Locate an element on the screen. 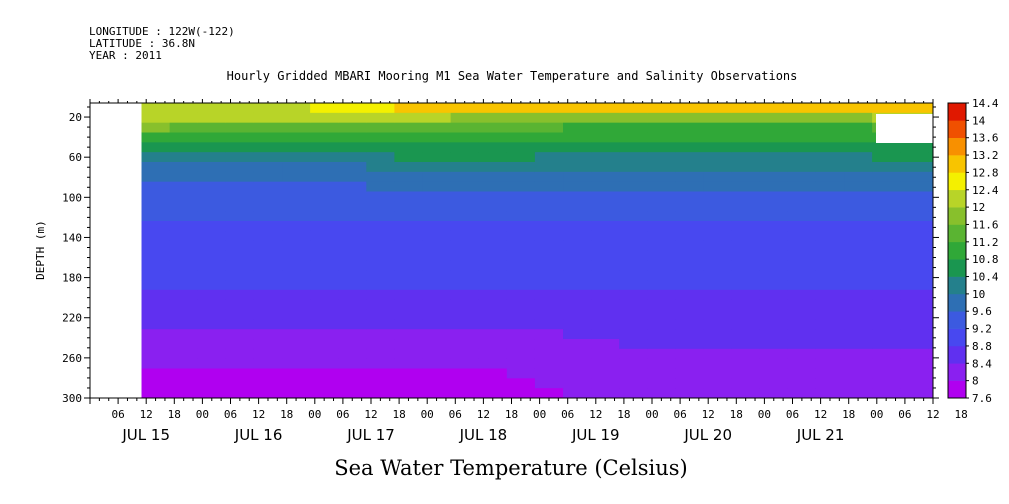 The width and height of the screenshot is (1009, 504). x-hour-label: 06 is located at coordinates (342, 414).